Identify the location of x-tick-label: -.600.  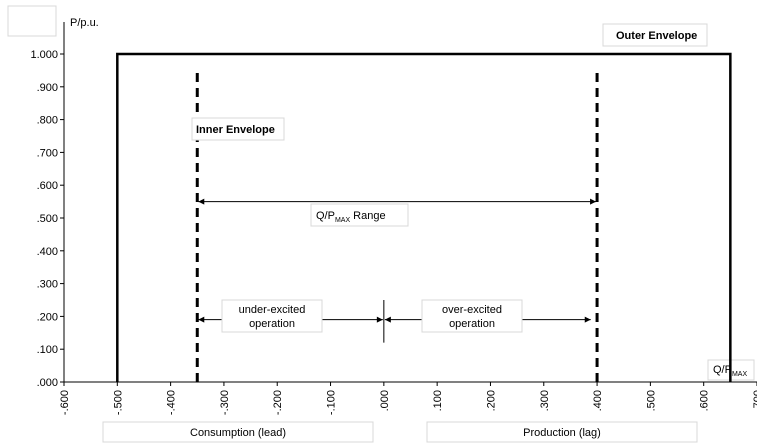
(65, 402).